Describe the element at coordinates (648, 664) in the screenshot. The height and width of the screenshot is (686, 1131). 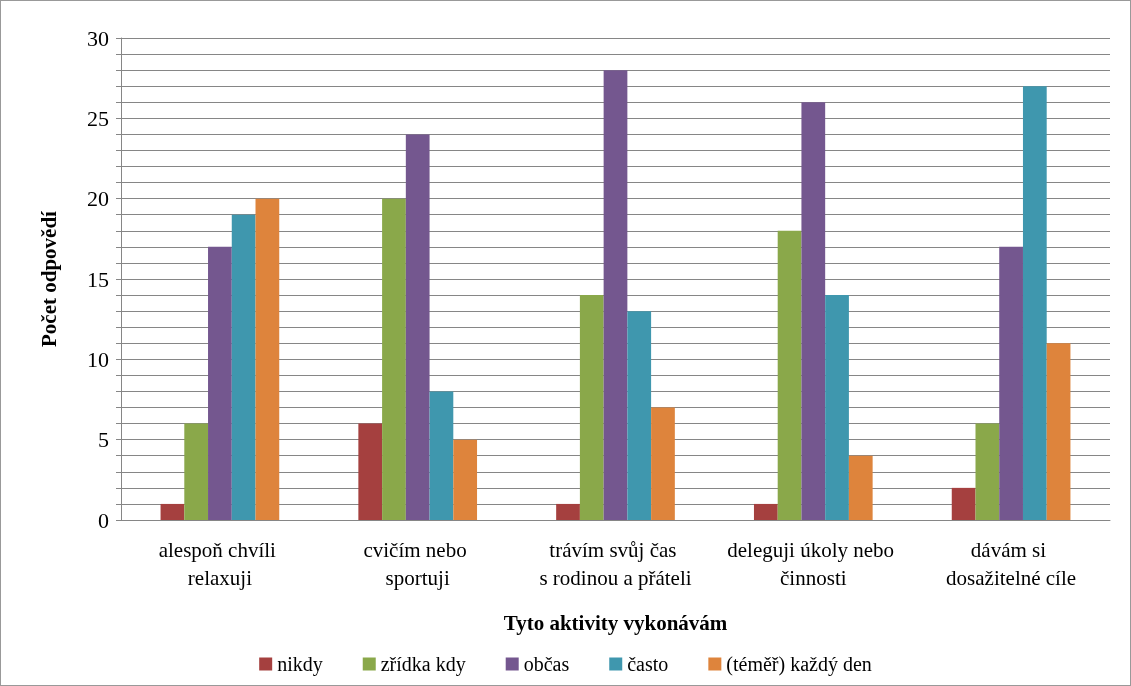
I see `legend-label: často` at that location.